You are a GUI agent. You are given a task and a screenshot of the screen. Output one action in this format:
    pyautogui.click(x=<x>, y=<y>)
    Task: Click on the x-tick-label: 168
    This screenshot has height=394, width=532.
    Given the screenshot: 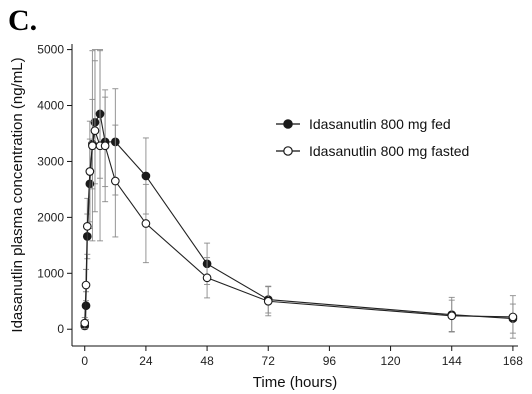 What is the action you would take?
    pyautogui.click(x=513, y=361)
    